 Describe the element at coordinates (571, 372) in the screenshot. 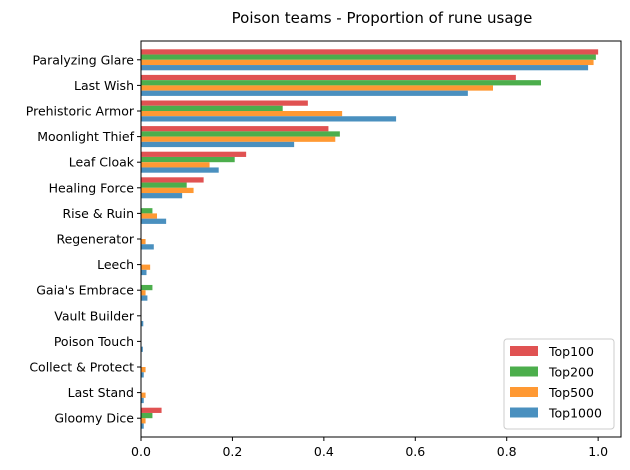

I see `legend-label: Top200` at that location.